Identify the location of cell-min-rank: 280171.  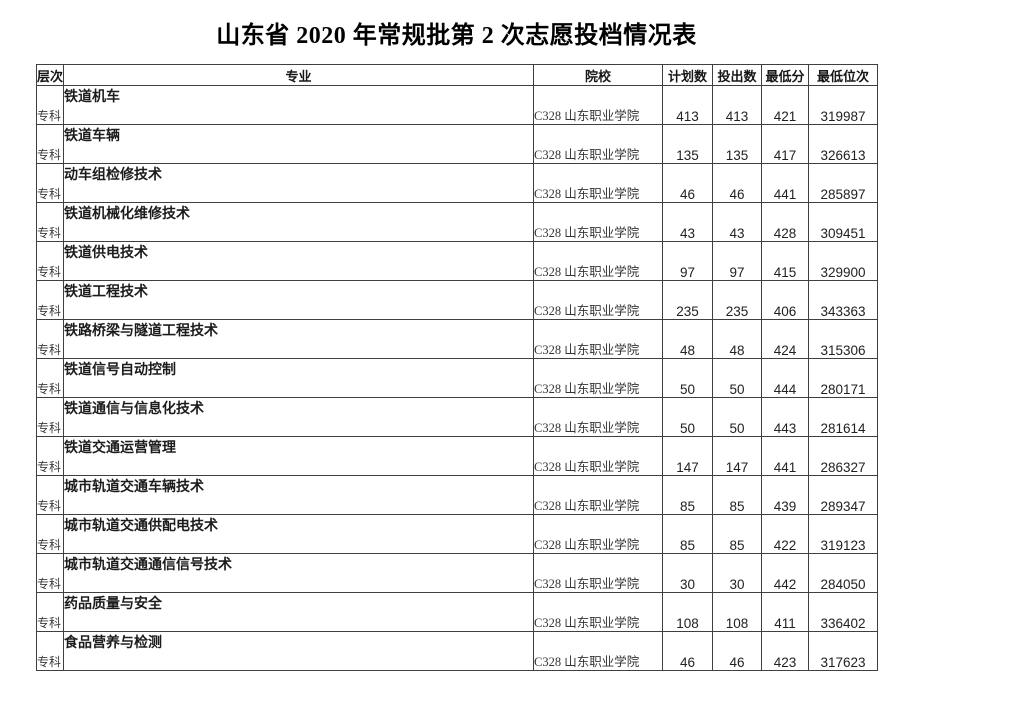
(843, 378).